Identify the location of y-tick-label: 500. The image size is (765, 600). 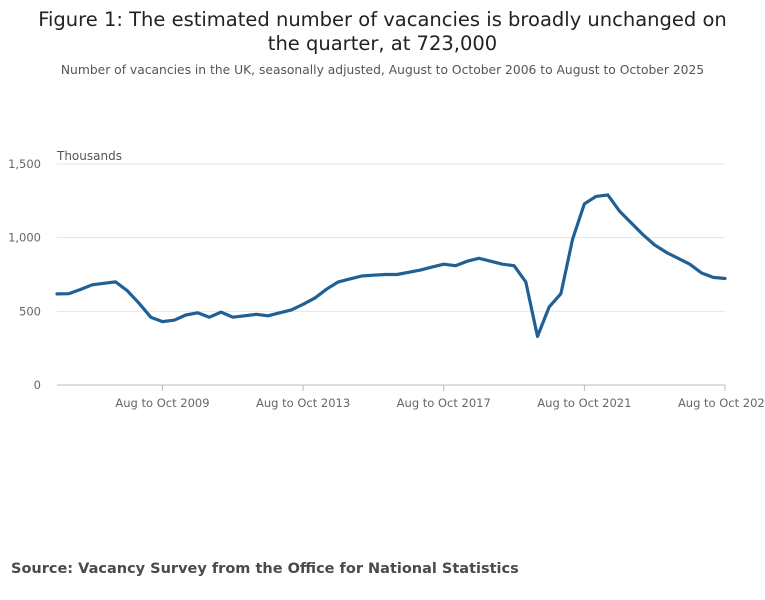
(30, 311).